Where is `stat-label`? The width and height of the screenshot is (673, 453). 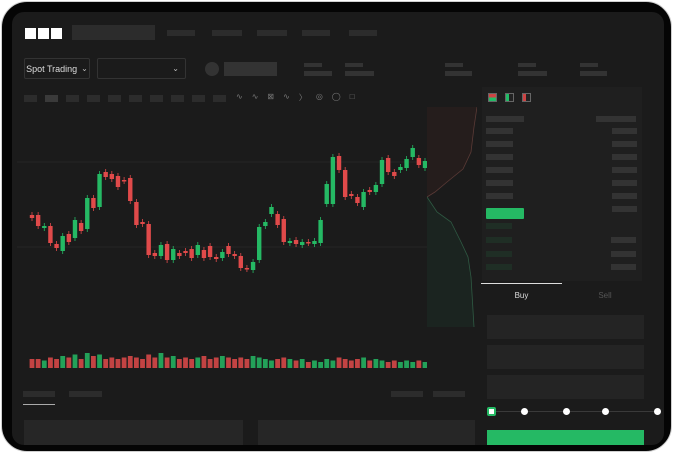
stat-label is located at coordinates (589, 65).